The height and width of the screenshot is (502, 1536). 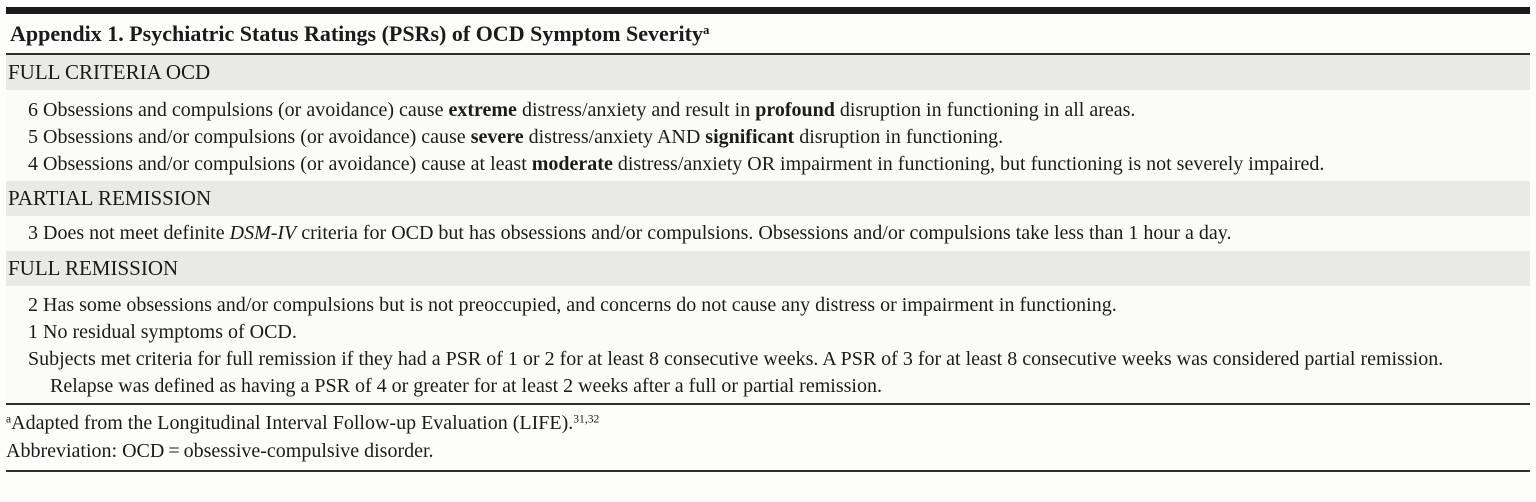 I want to click on psr-rating: 3, so click(x=33, y=233).